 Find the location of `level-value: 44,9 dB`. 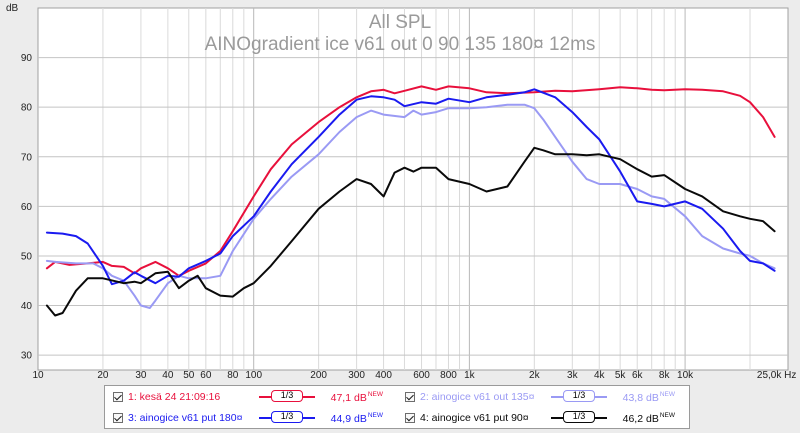

level-value: 44,9 dB is located at coordinates (348, 419).